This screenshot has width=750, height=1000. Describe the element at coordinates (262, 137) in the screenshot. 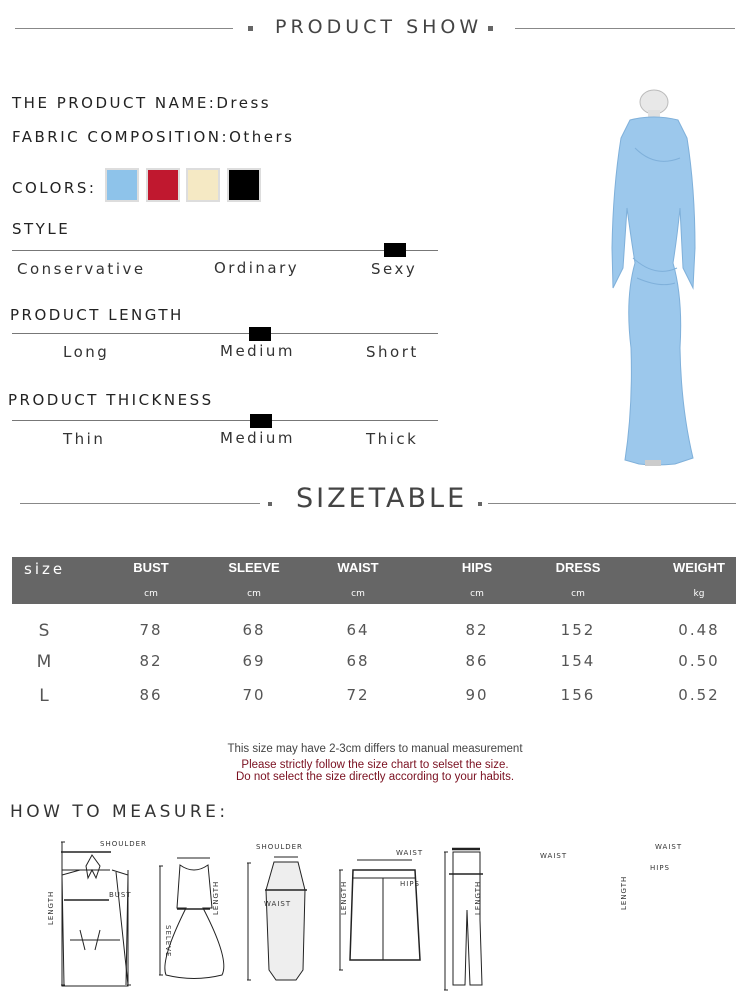

I see `value: Others` at that location.